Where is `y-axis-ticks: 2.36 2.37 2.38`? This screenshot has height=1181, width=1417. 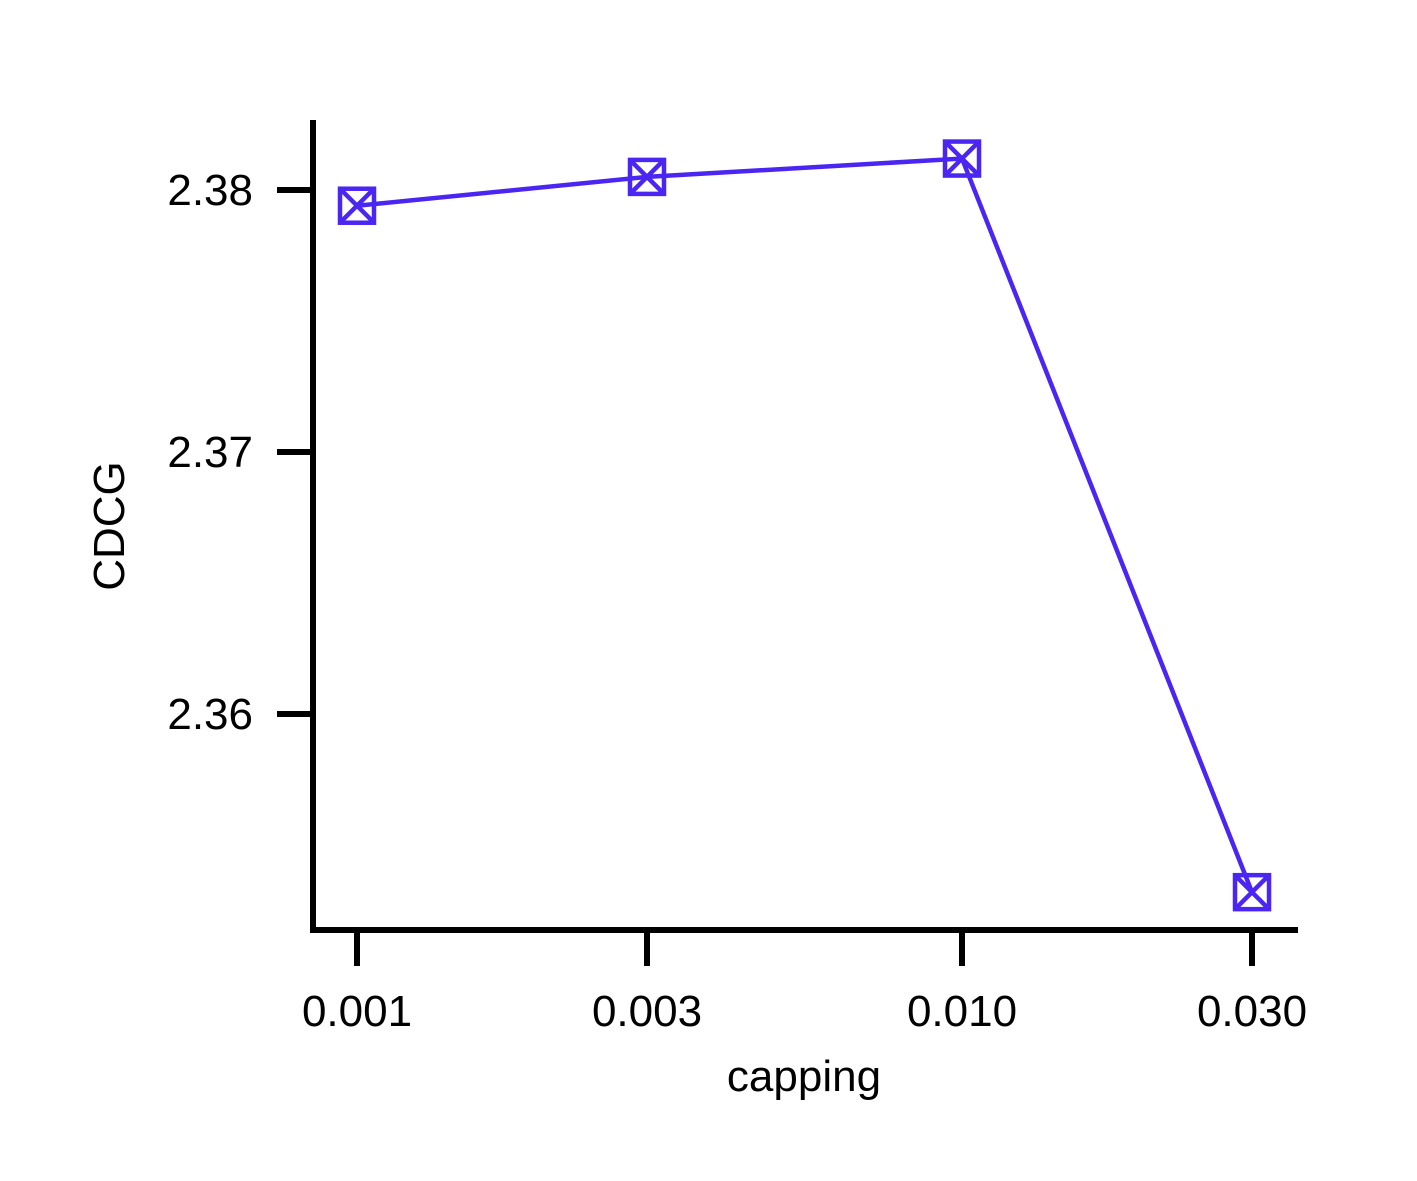
y-axis-ticks: 2.36 2.37 2.38 is located at coordinates (240, 452).